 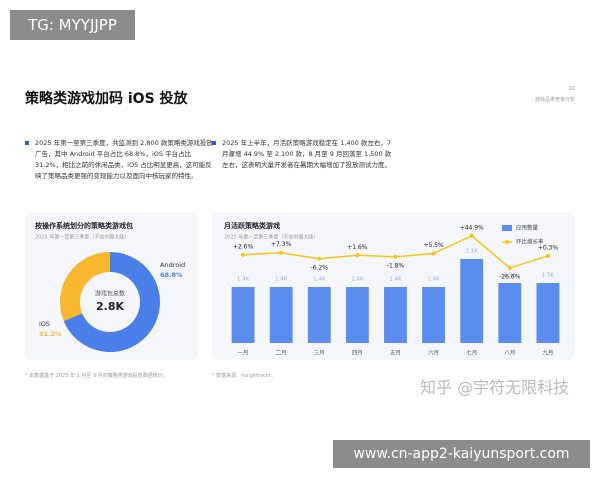 What do you see at coordinates (471, 353) in the screenshot?
I see `x-tick-label: 七月` at bounding box center [471, 353].